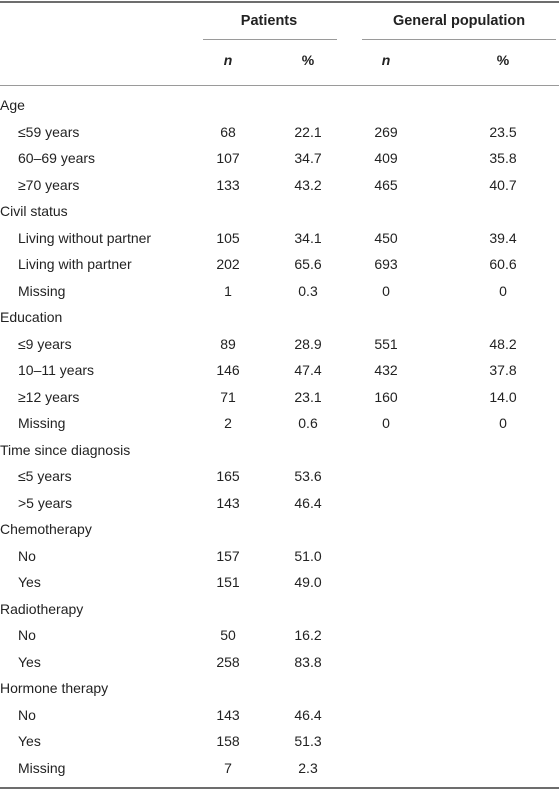  What do you see at coordinates (308, 370) in the screenshot?
I see `patients-pct-cell: 47.4` at bounding box center [308, 370].